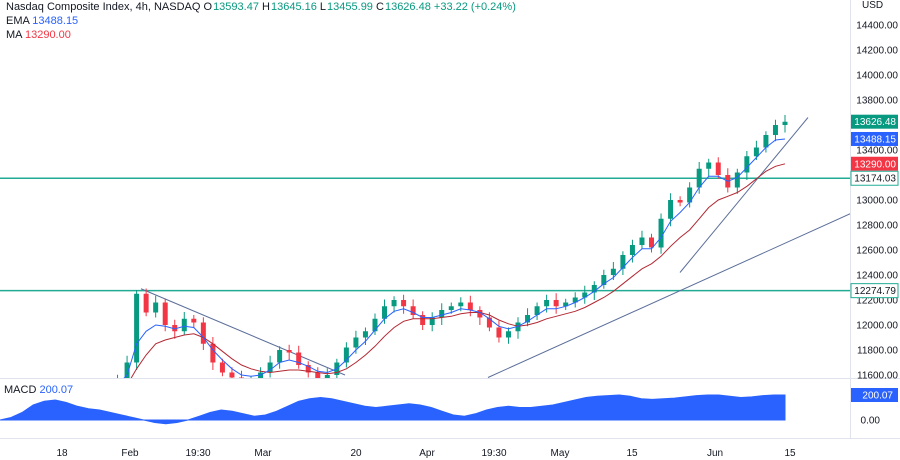 The width and height of the screenshot is (900, 460). What do you see at coordinates (356, 453) in the screenshot?
I see `time-tick-label: 20` at bounding box center [356, 453].